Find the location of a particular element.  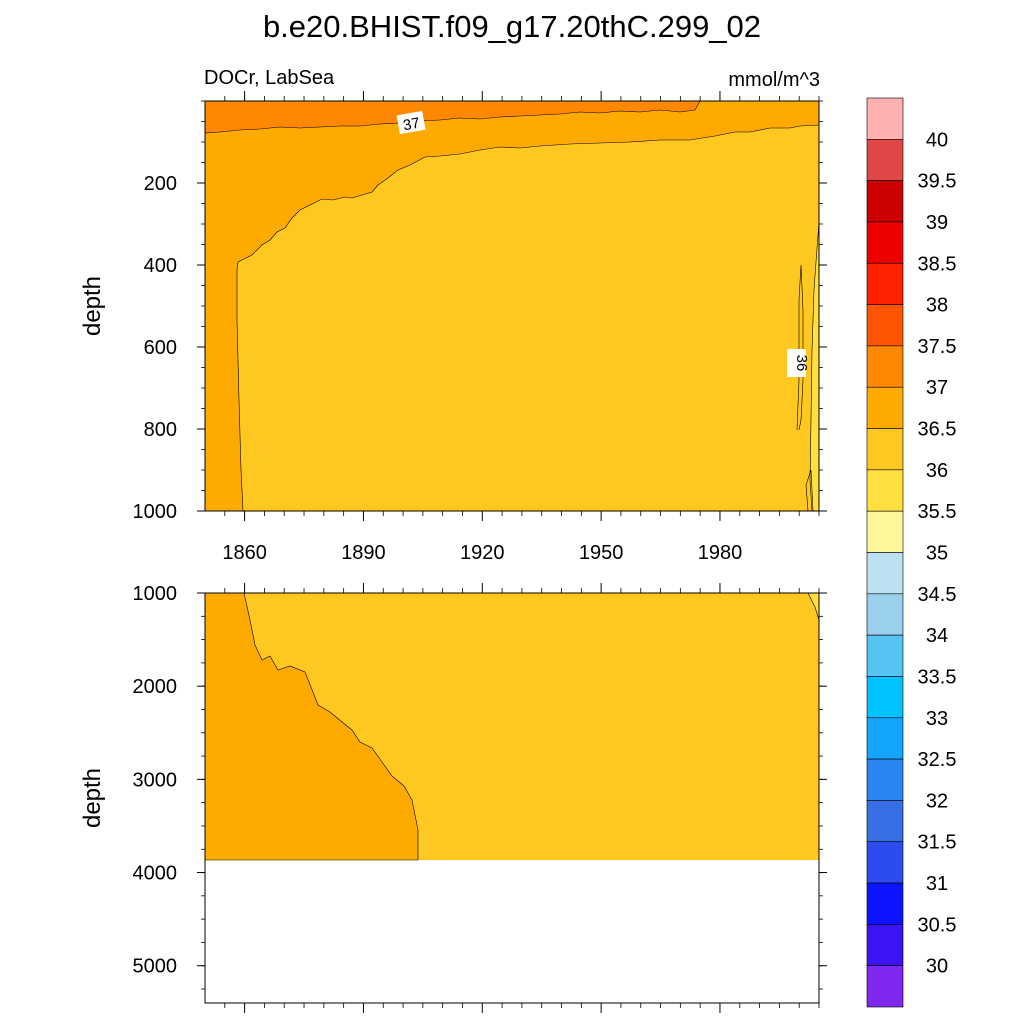

upper-ytick-label: 200 is located at coordinates (160, 184).